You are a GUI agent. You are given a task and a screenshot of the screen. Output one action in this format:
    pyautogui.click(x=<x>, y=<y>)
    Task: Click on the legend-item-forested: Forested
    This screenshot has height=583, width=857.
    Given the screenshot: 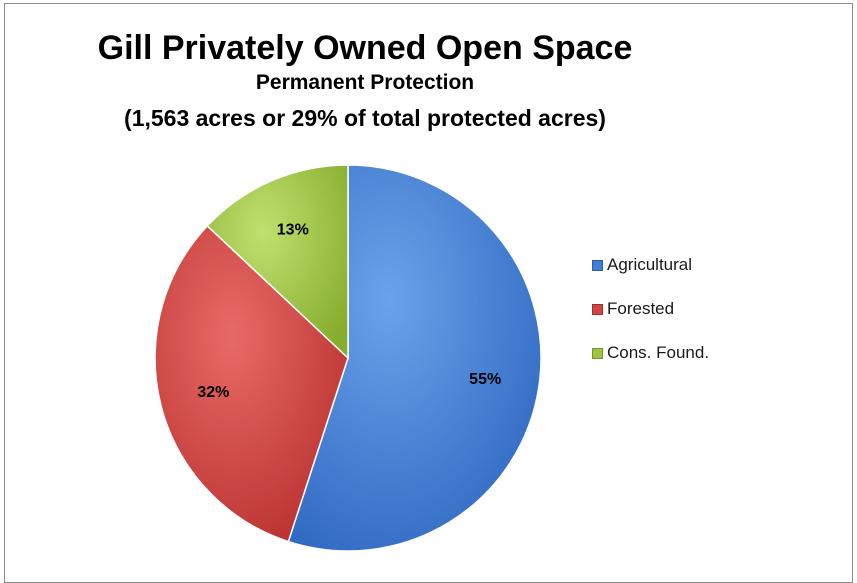 What is the action you would take?
    pyautogui.click(x=650, y=309)
    